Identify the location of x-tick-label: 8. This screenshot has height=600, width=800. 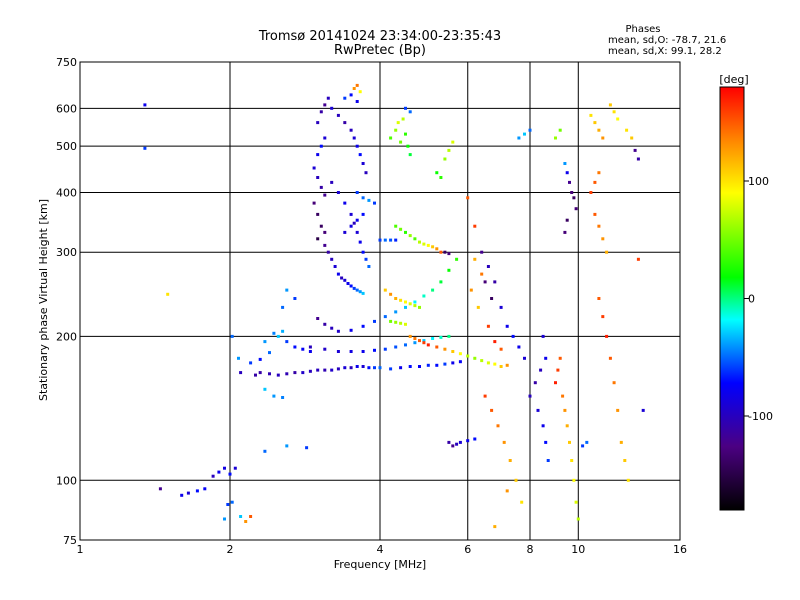
(530, 549).